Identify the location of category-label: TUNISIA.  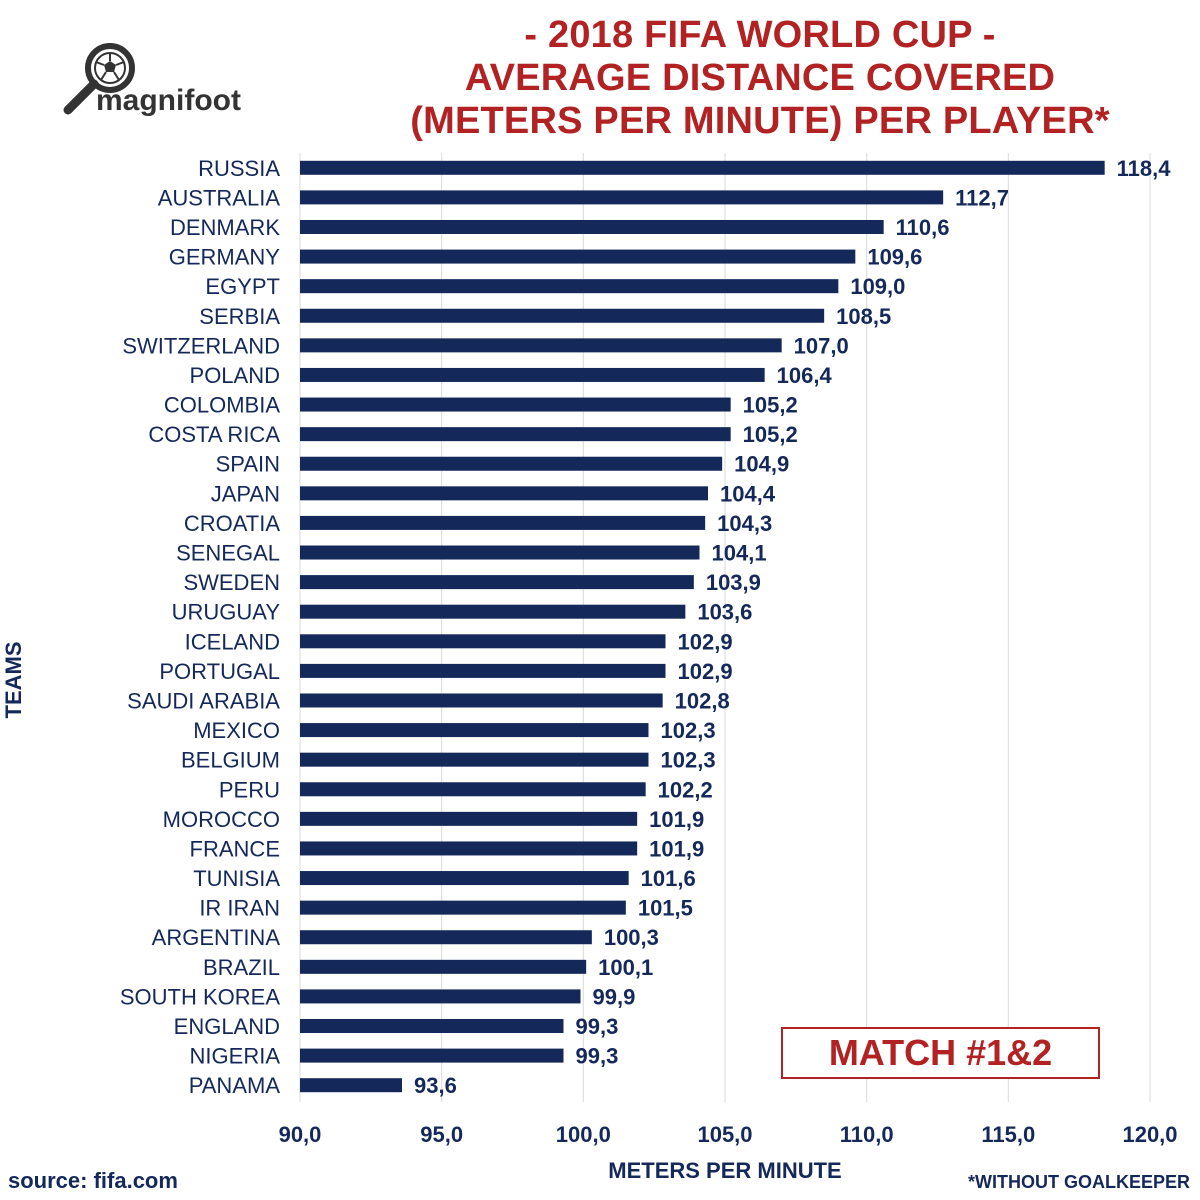
(236, 878).